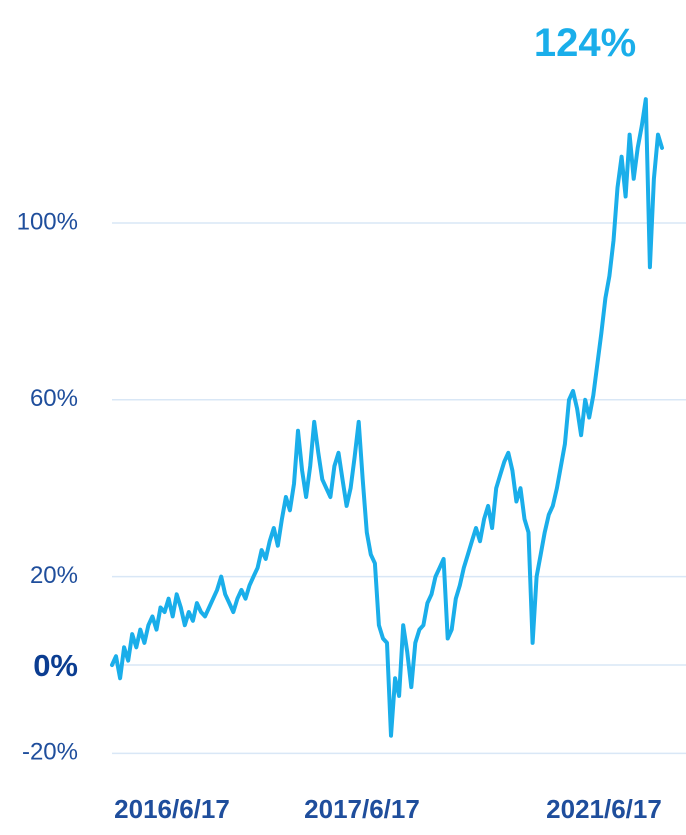 Image resolution: width=686 pixels, height=835 pixels. What do you see at coordinates (55, 665) in the screenshot?
I see `y-tick-label: 0%` at bounding box center [55, 665].